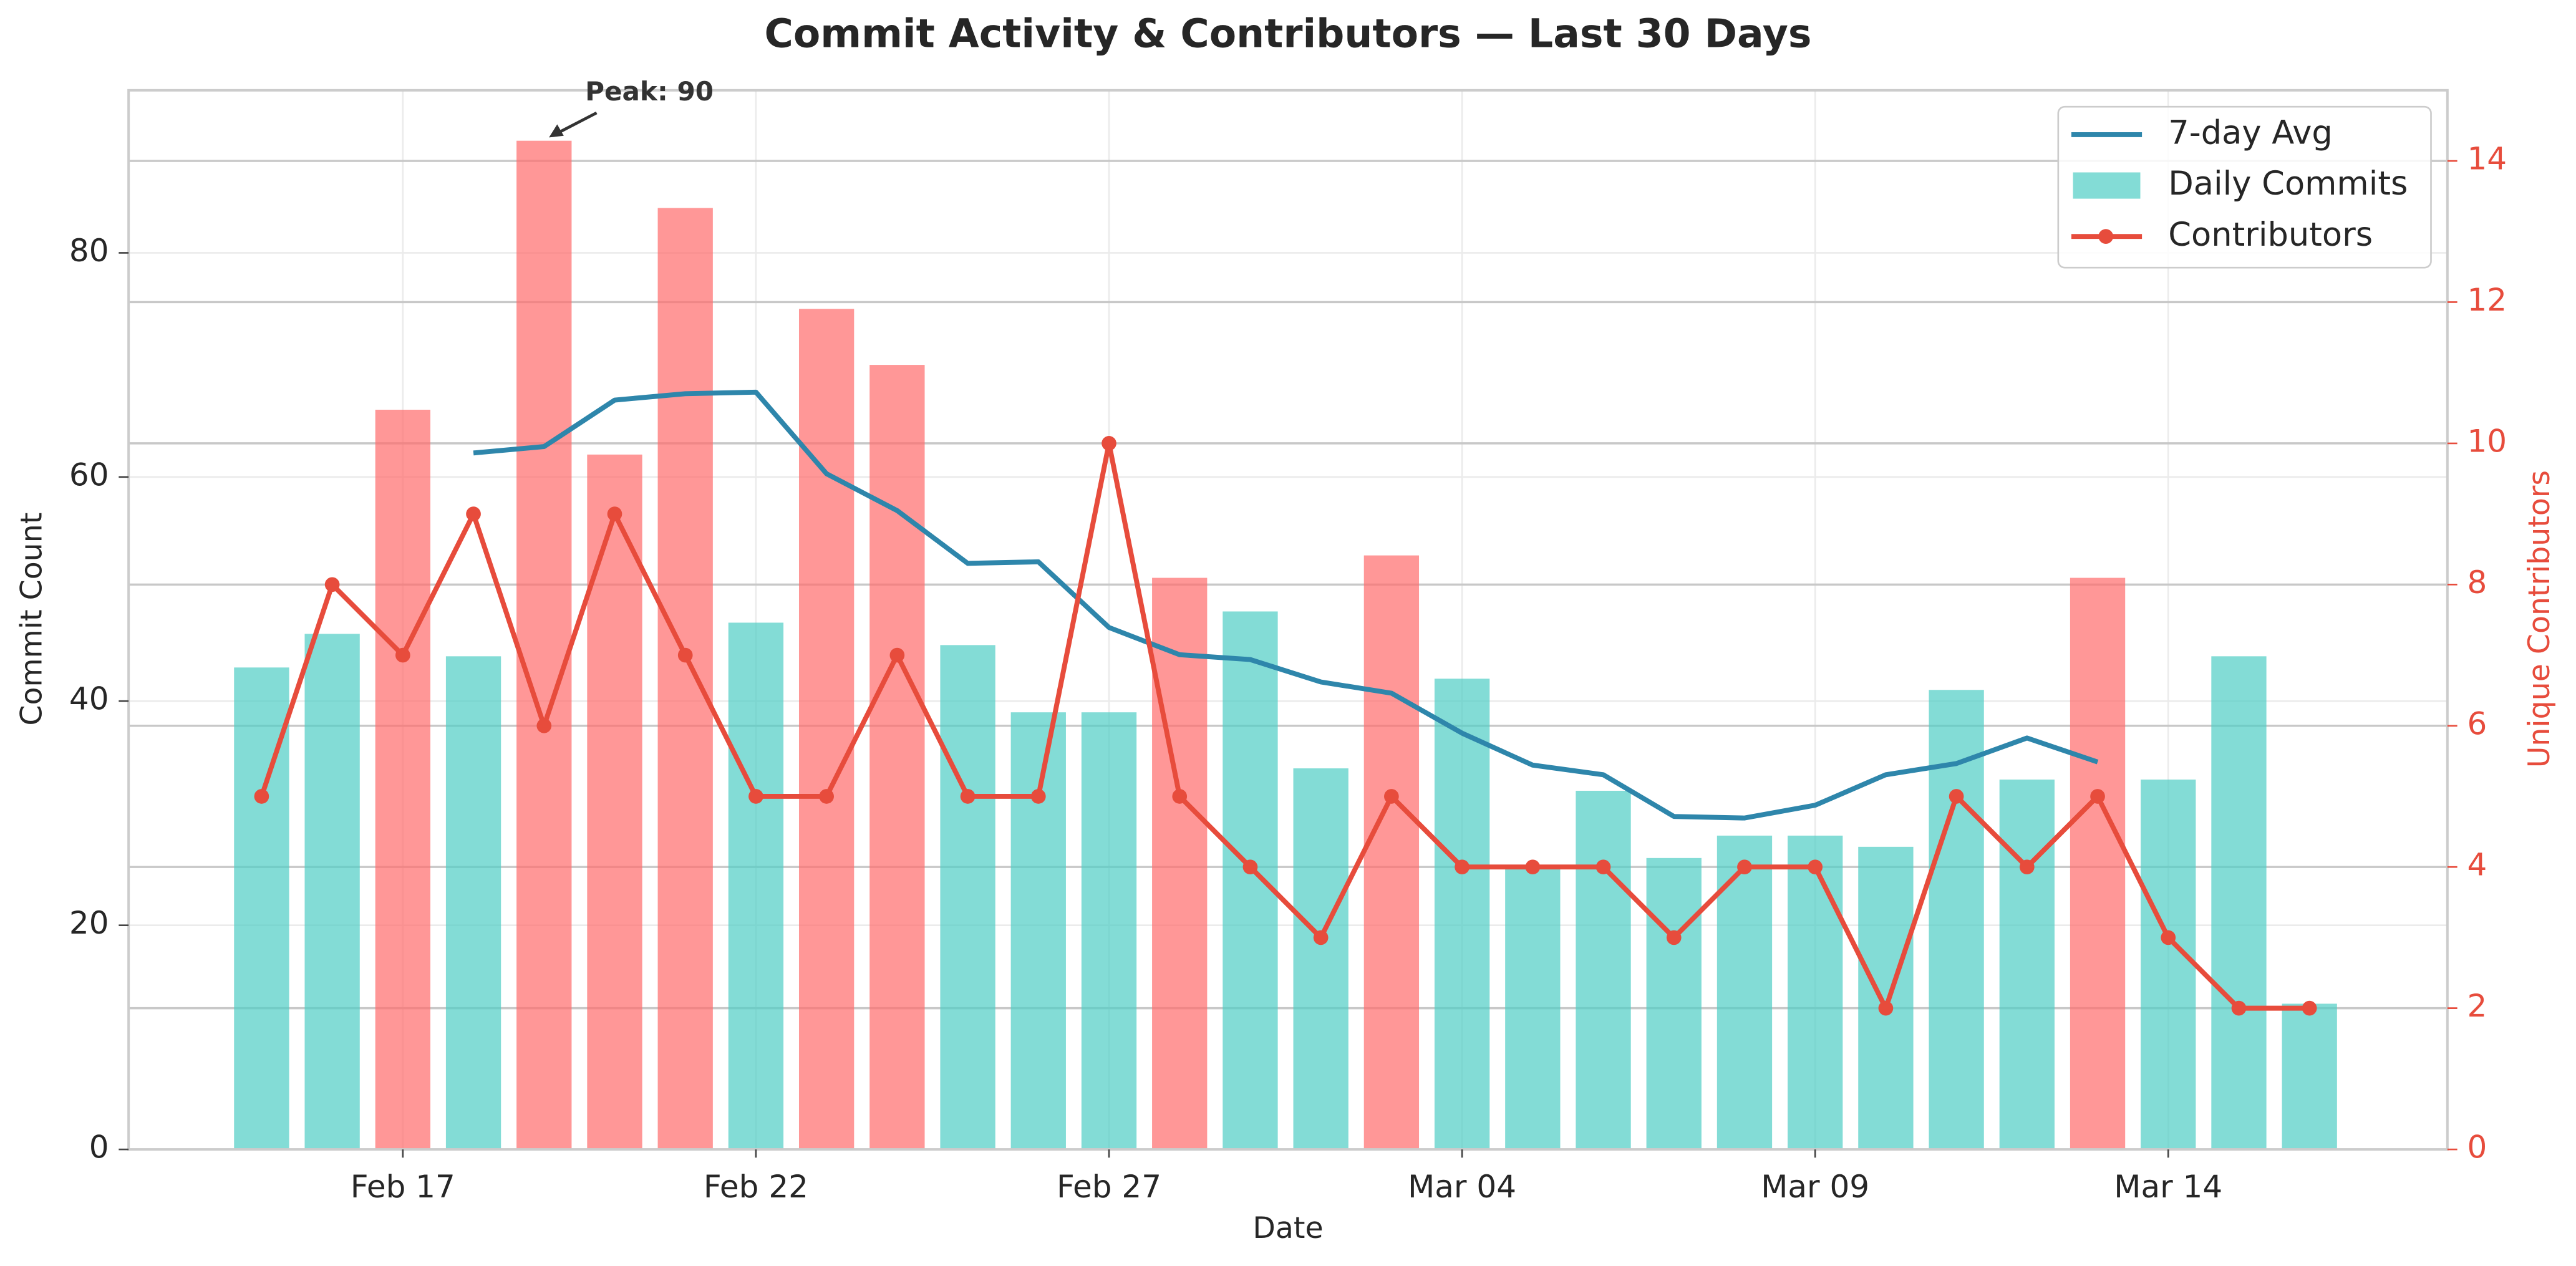 The height and width of the screenshot is (1266, 2576). What do you see at coordinates (2487, 159) in the screenshot?
I see `y2-tick-label: 14` at bounding box center [2487, 159].